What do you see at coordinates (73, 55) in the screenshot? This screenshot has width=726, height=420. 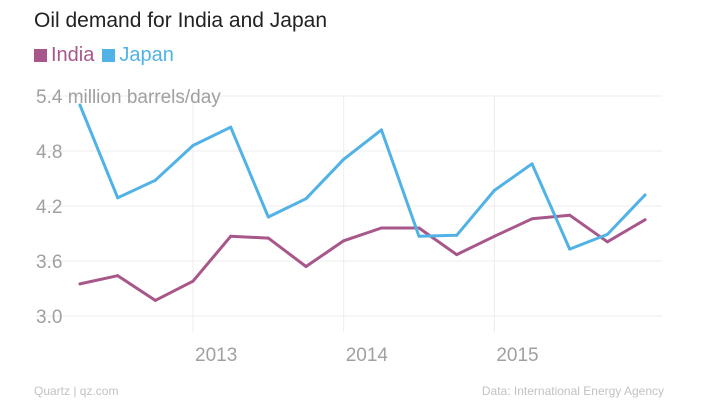 I see `legend-label-india: India` at bounding box center [73, 55].